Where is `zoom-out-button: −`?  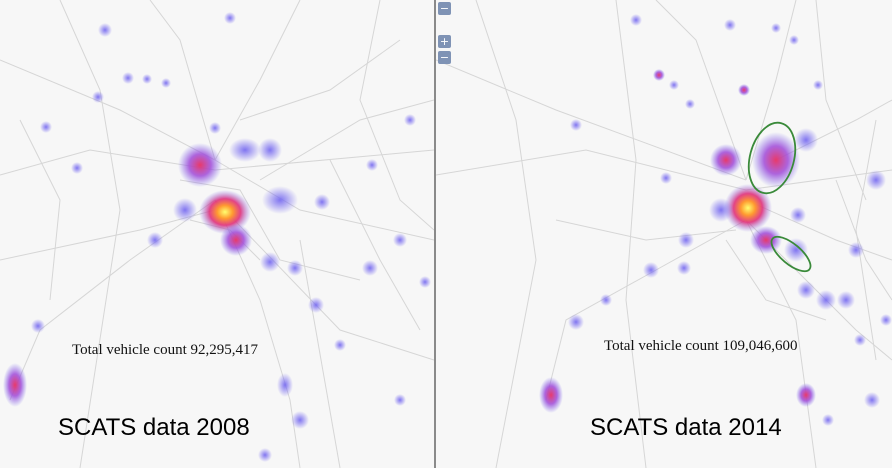
zoom-out-button: − is located at coordinates (444, 57).